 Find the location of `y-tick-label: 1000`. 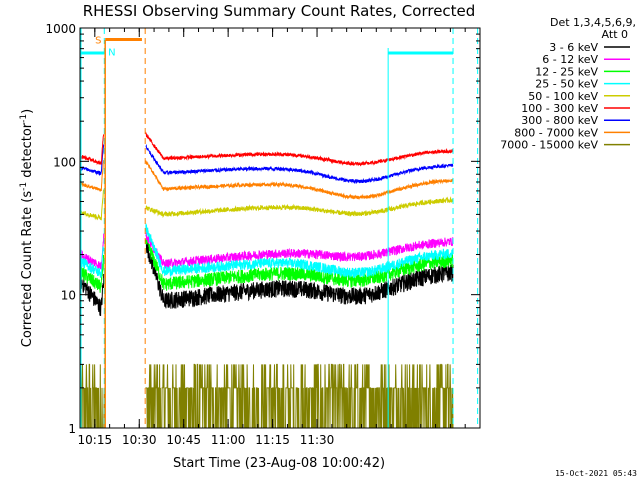

y-tick-label: 1000 is located at coordinates (60, 29).